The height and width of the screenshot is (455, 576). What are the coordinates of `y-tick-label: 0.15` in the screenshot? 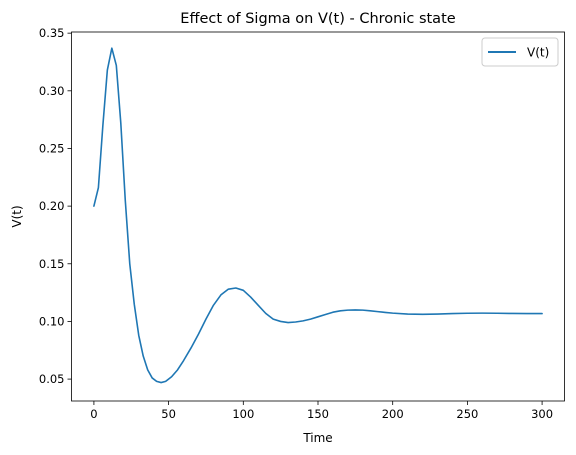 It's located at (52, 264).